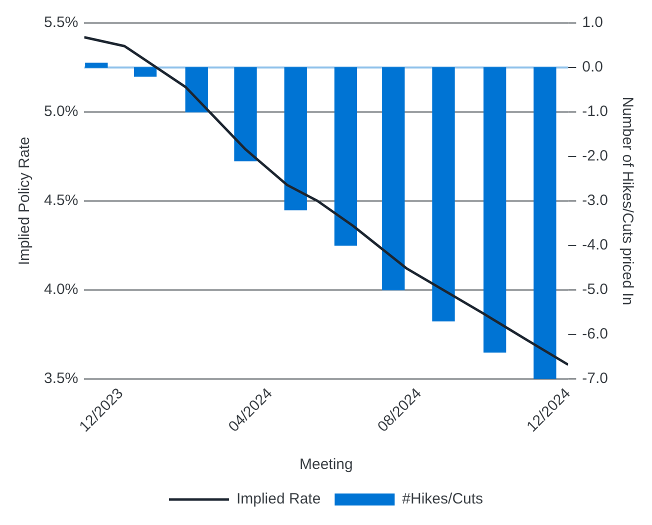 The image size is (652, 525). I want to click on y2-tick-label: -4.0, so click(595, 245).